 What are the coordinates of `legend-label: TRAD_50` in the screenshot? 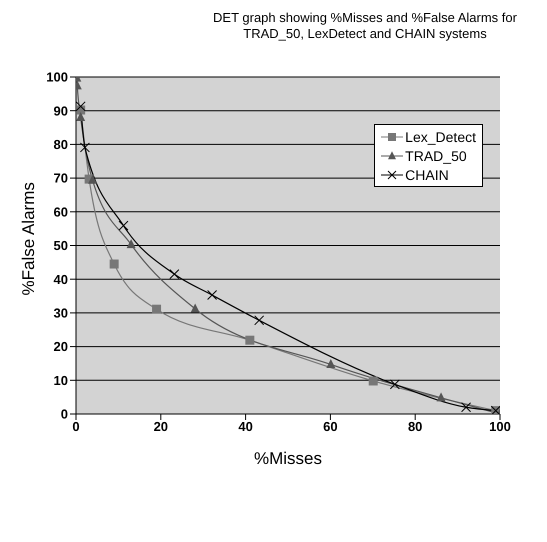 It's located at (436, 156).